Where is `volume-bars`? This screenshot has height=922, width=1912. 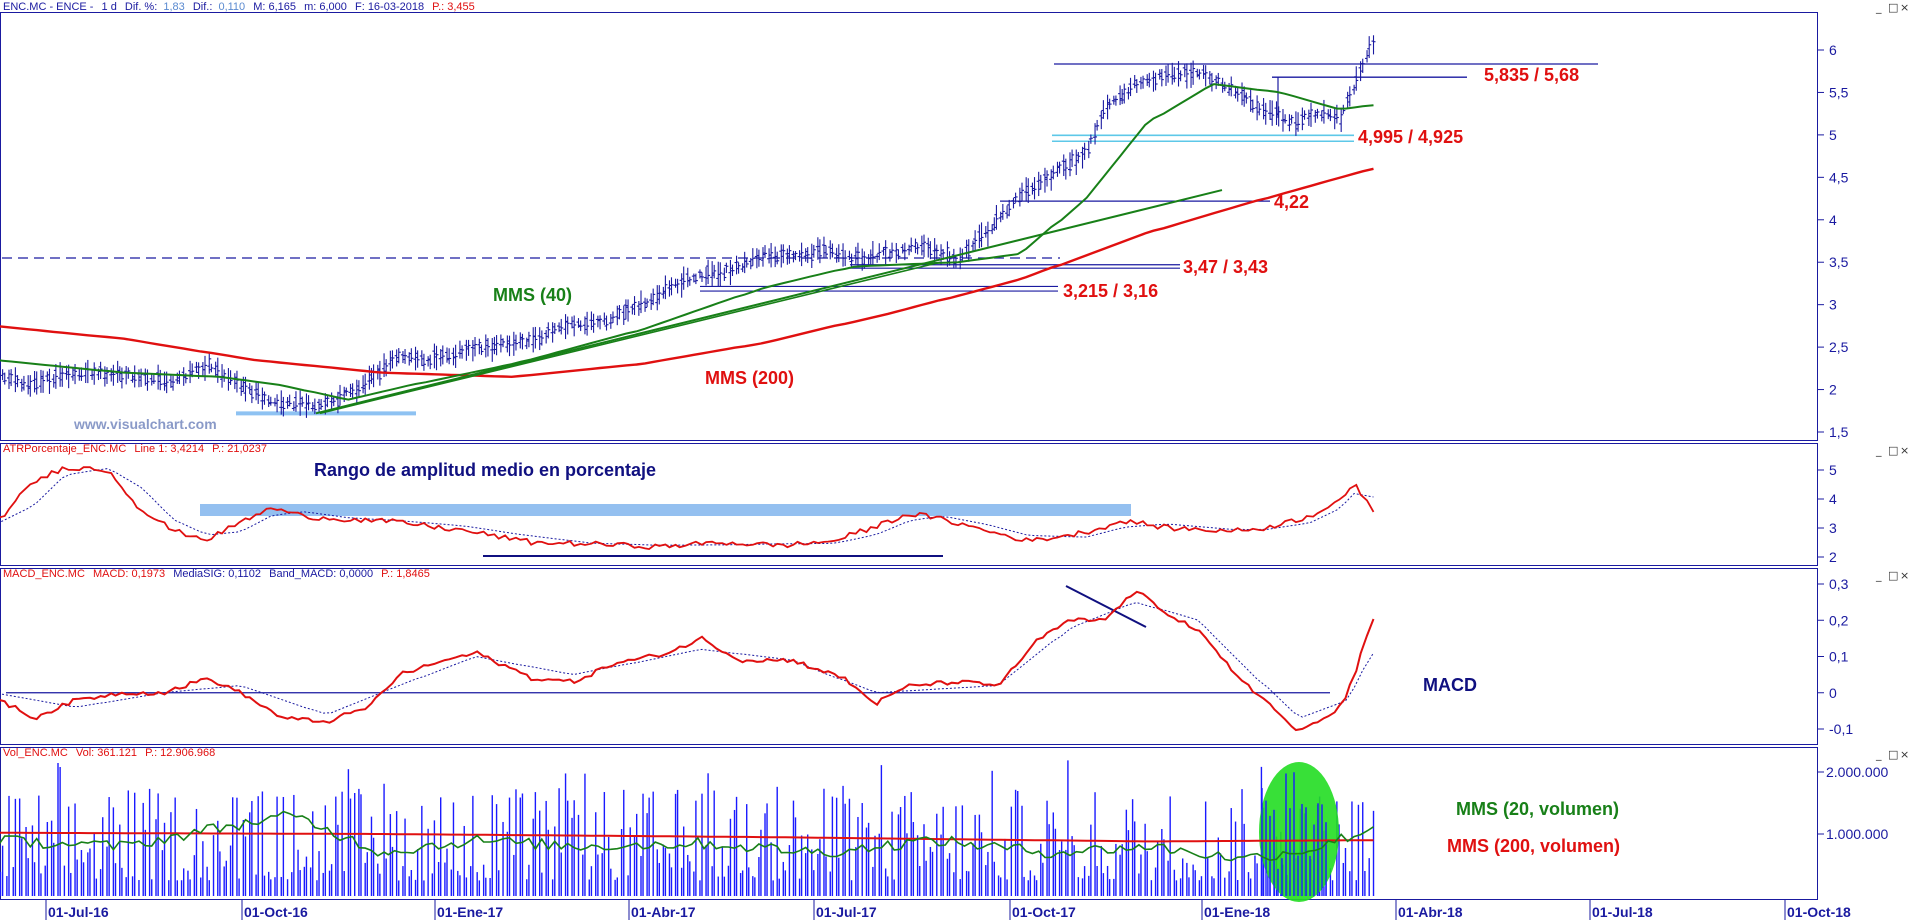 volume-bars is located at coordinates (687, 828).